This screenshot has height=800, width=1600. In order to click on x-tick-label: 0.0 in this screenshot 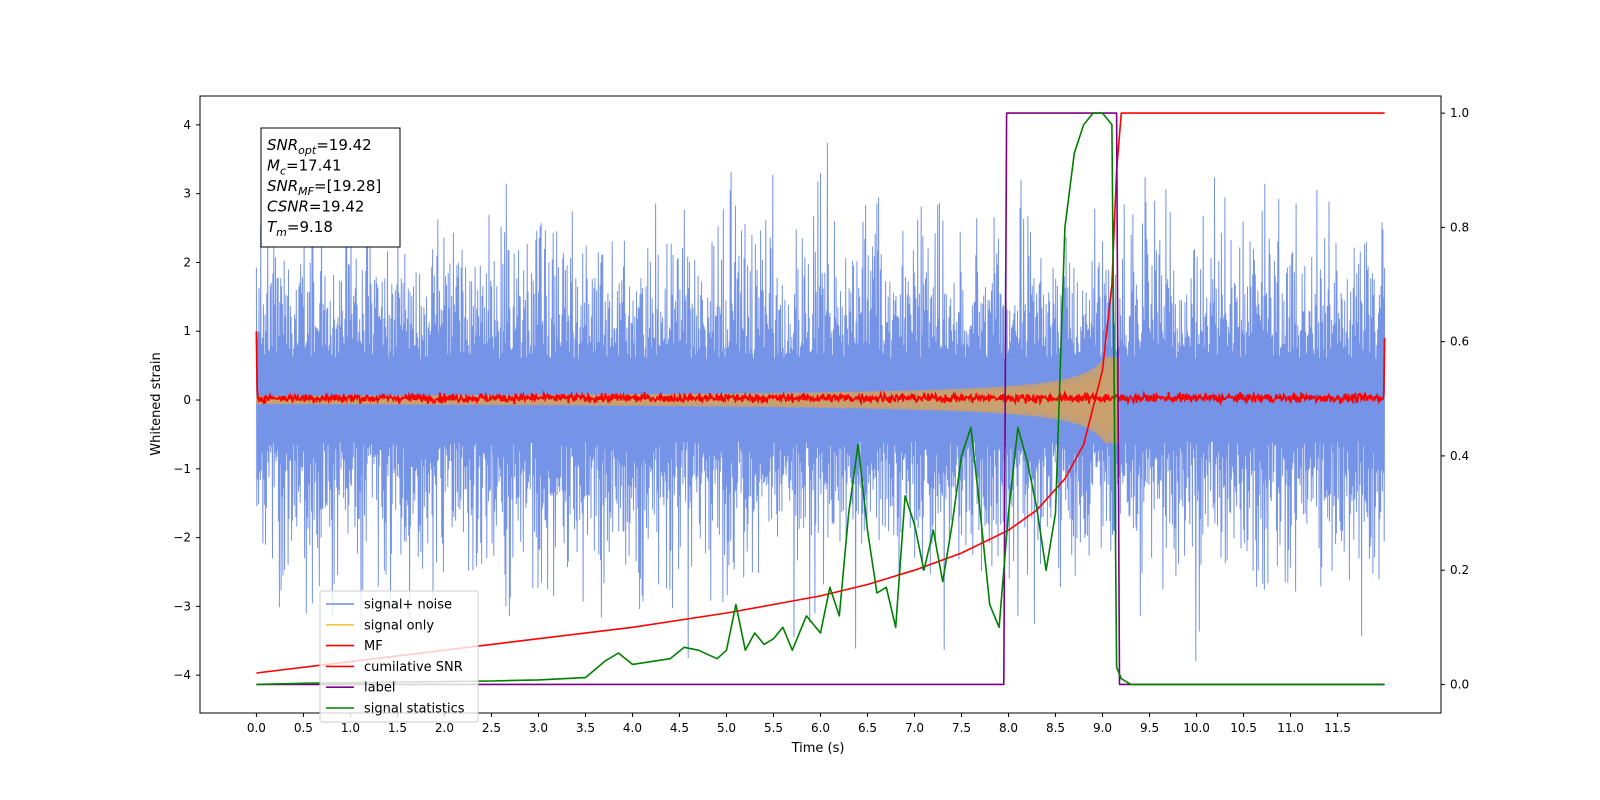, I will do `click(256, 728)`.